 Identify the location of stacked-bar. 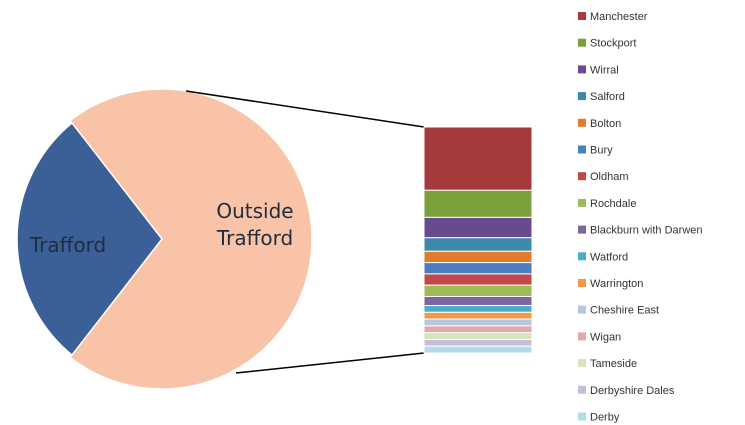
(478, 240).